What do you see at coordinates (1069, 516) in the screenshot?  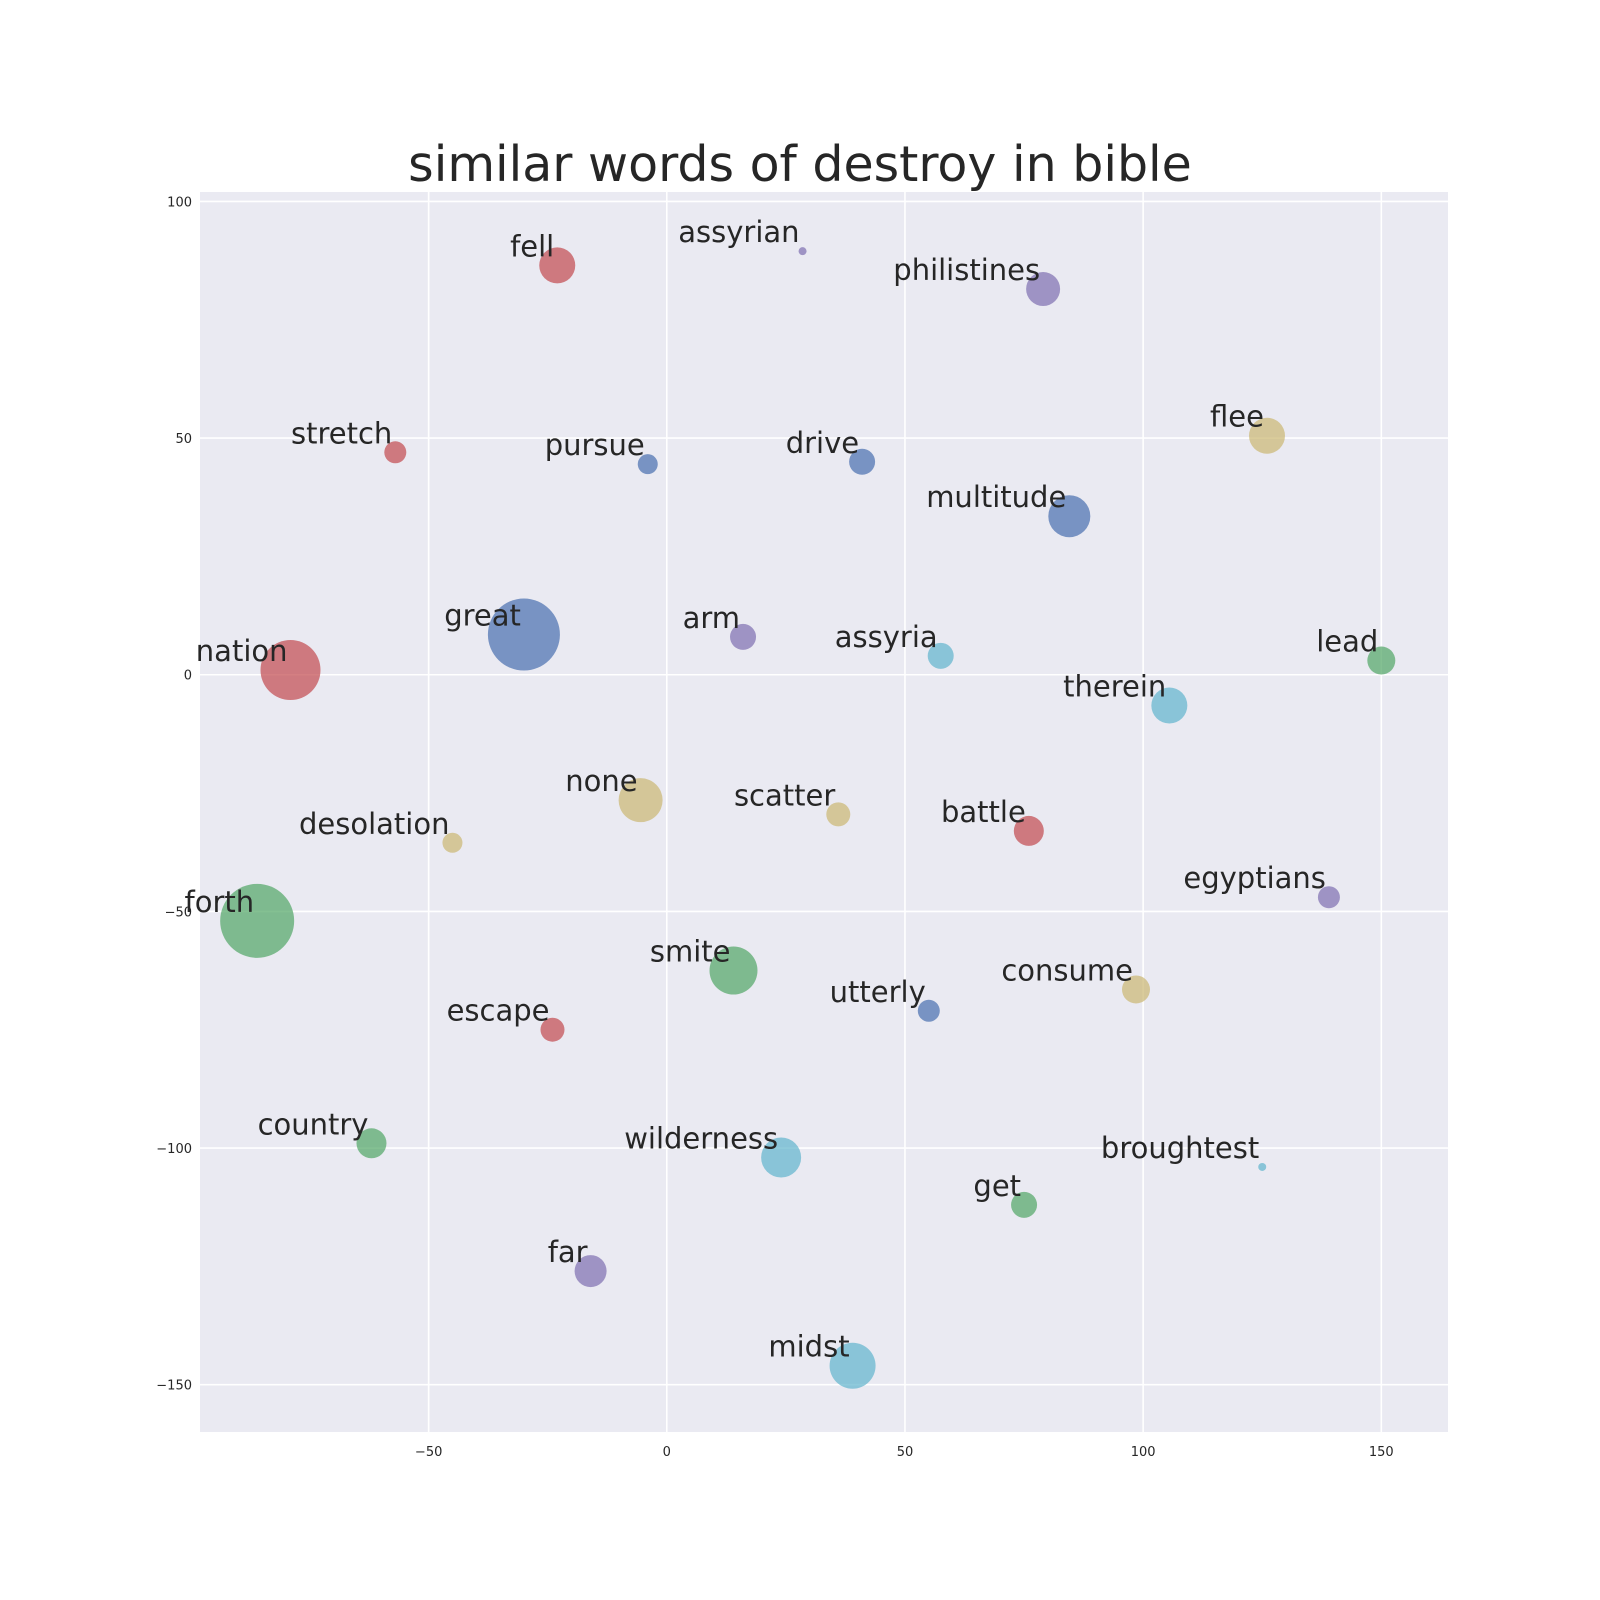 I see `scatter-point-multitude` at bounding box center [1069, 516].